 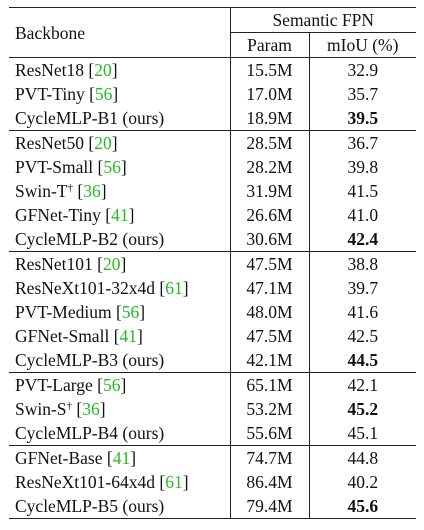 I want to click on backbone-header: Backbone, so click(x=120, y=32).